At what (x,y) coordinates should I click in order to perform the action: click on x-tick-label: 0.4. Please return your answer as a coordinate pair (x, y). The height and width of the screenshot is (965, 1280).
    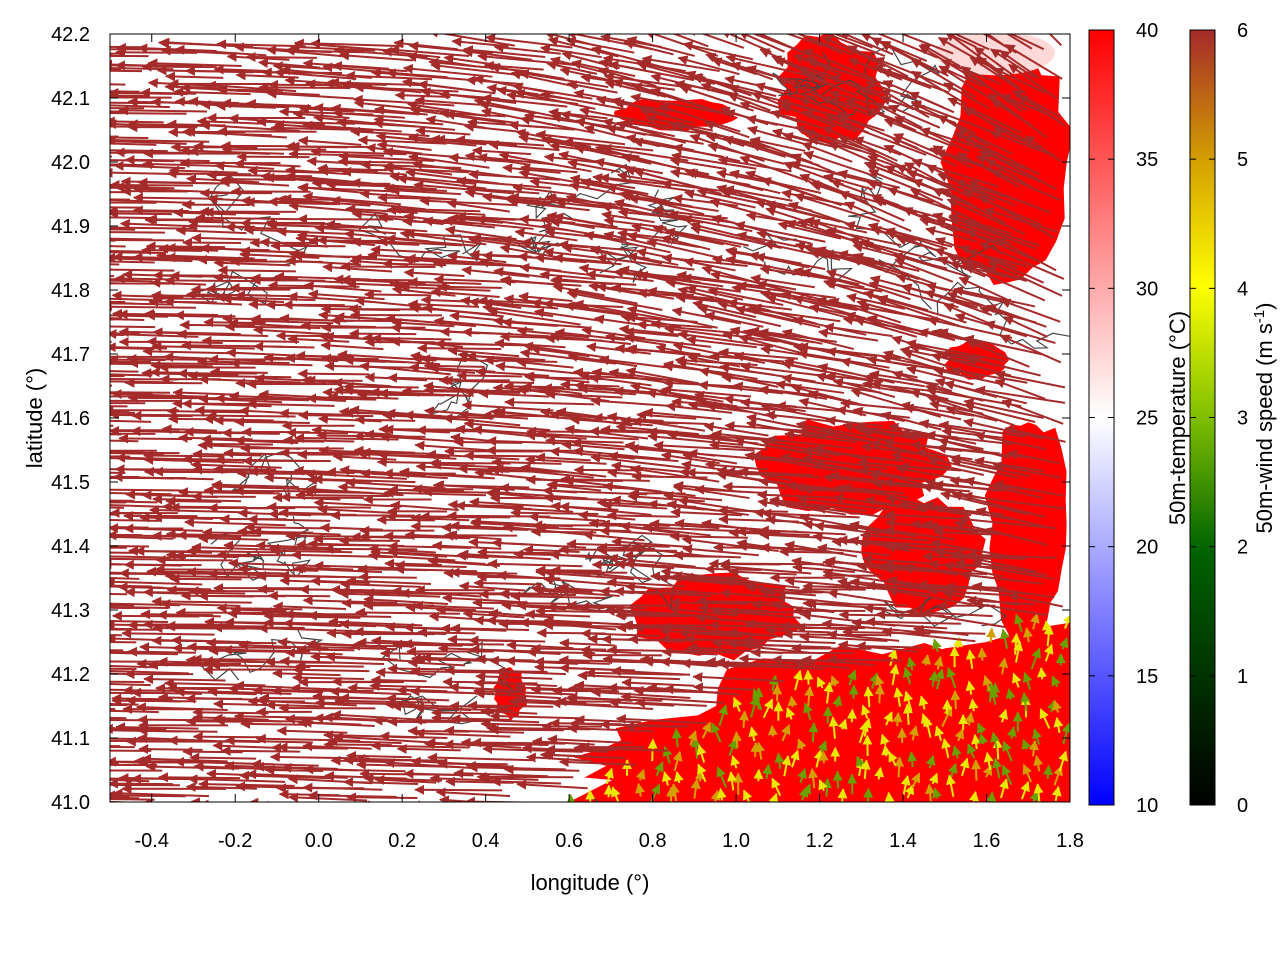
    Looking at the image, I should click on (486, 841).